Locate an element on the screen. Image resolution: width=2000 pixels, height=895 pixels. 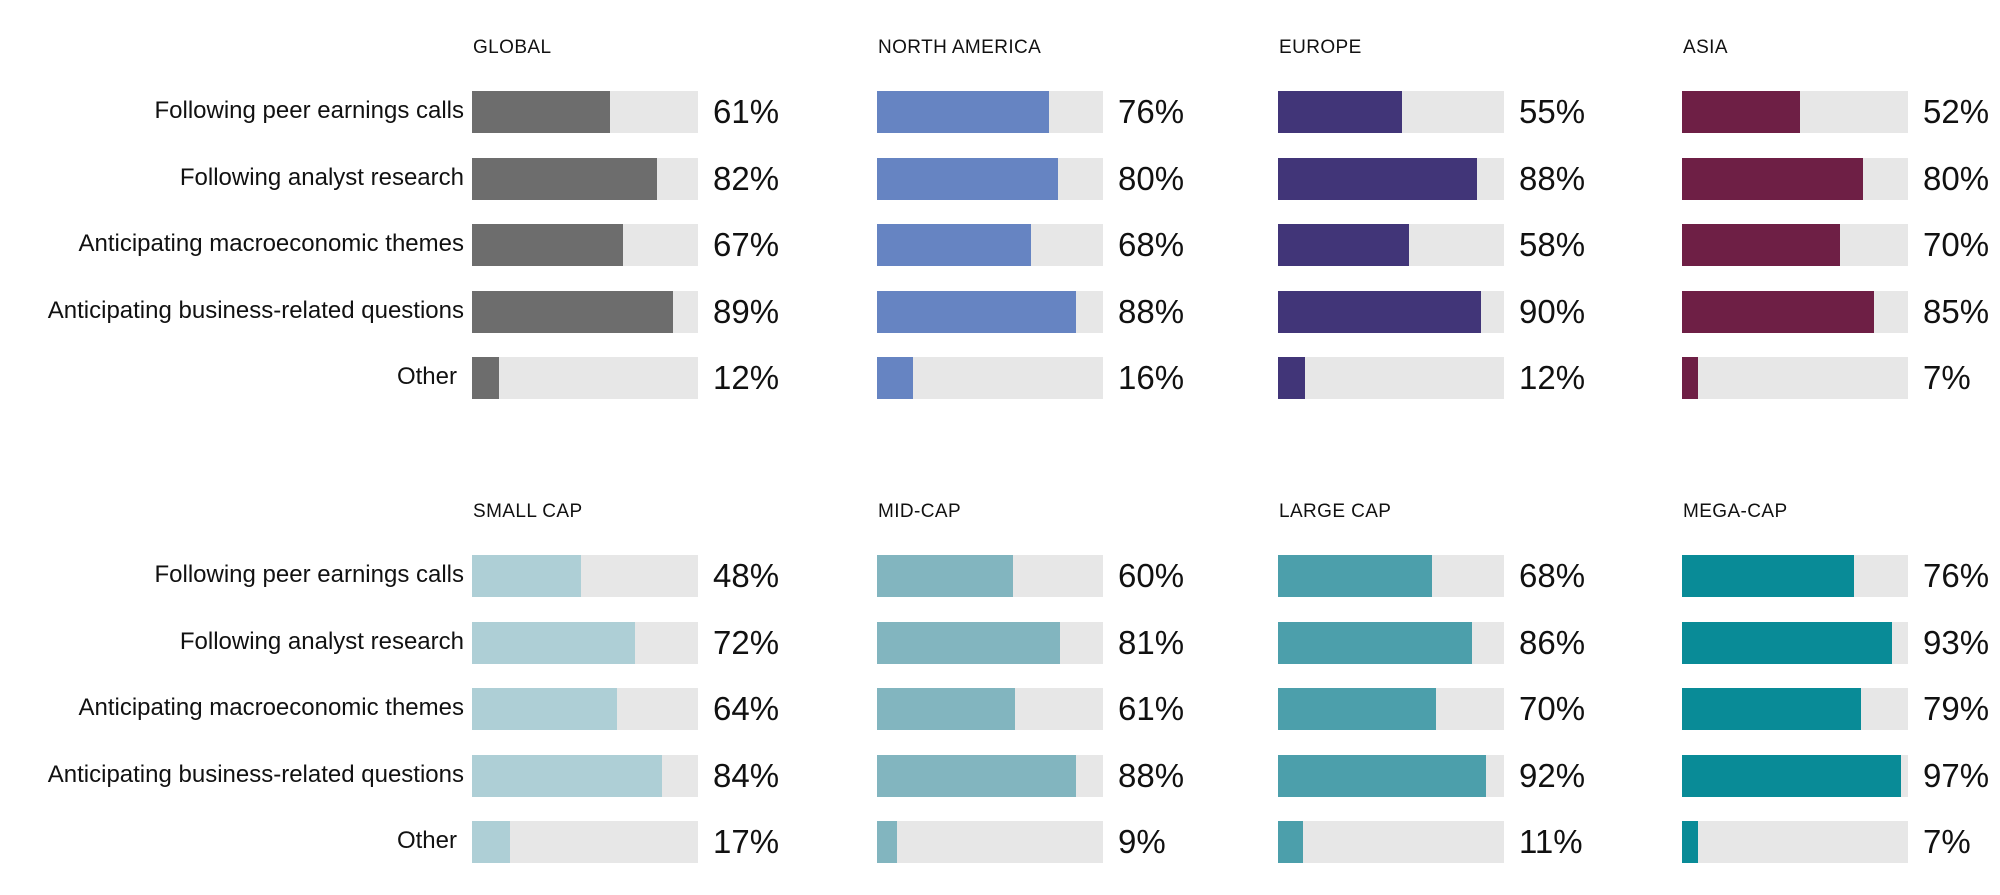
value-label: 82% is located at coordinates (746, 178).